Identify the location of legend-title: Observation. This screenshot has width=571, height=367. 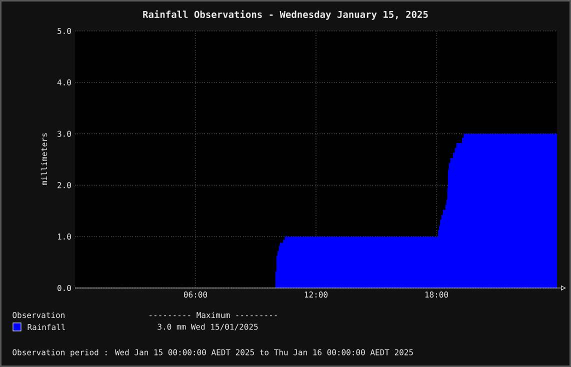
(38, 315).